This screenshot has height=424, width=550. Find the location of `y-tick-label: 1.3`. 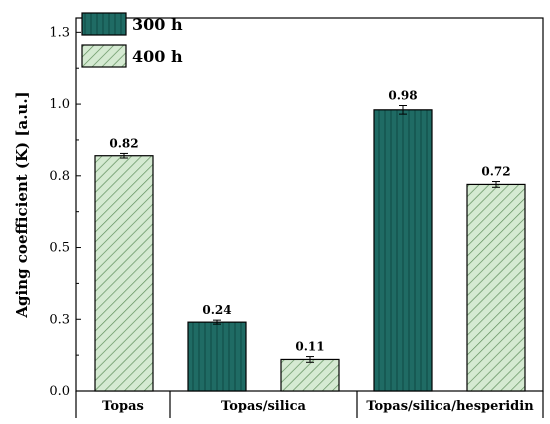

y-tick-label: 1.3 is located at coordinates (59, 32).